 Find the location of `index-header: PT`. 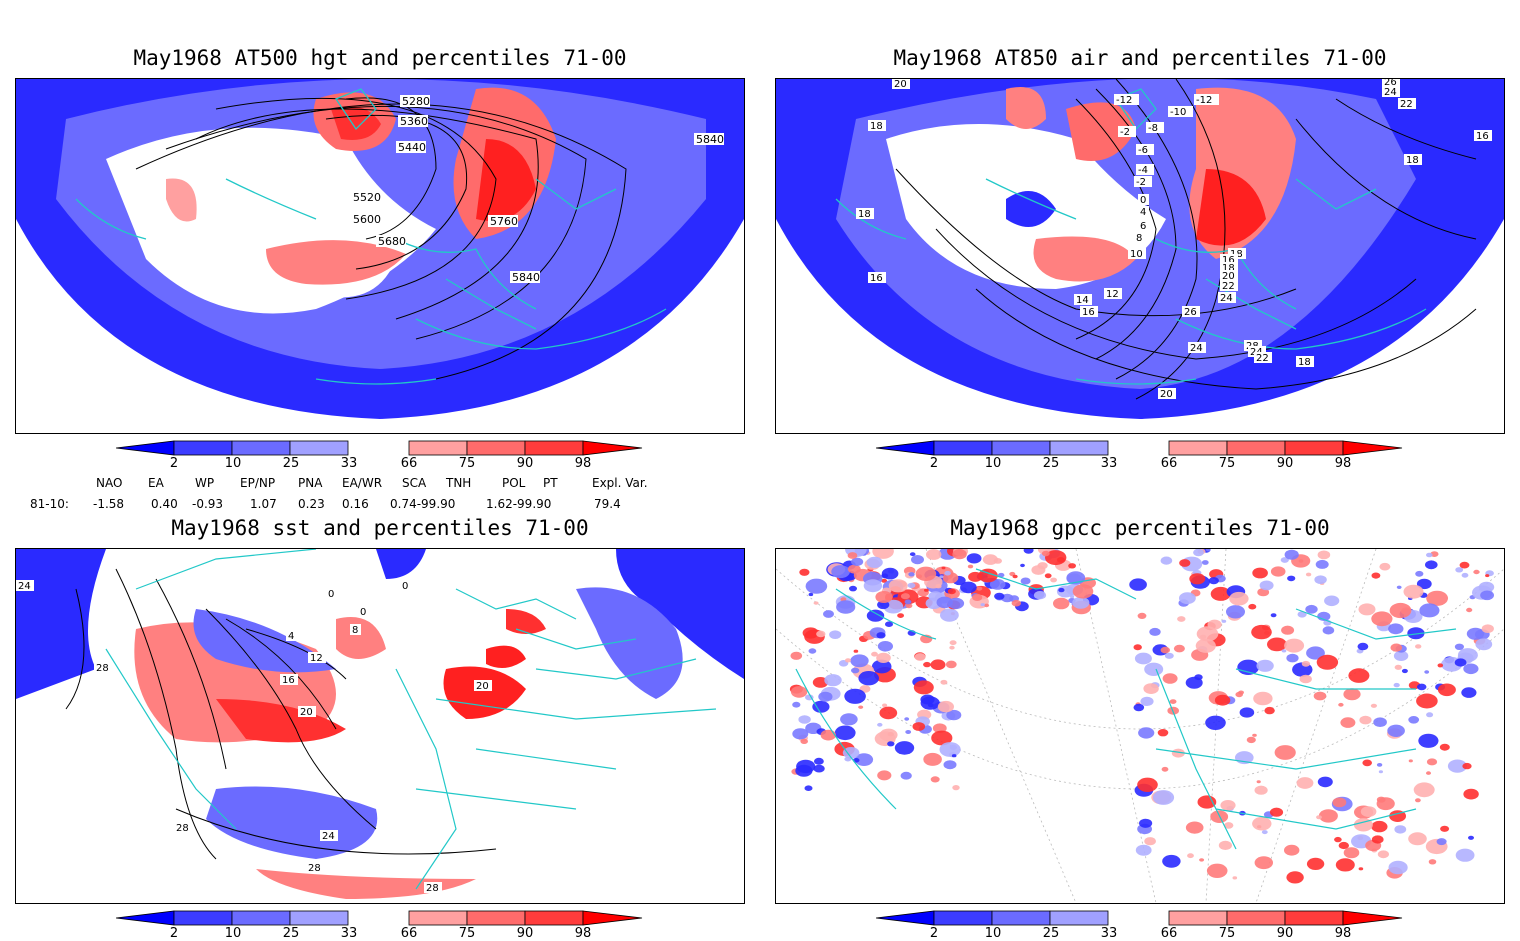

index-header: PT is located at coordinates (550, 483).